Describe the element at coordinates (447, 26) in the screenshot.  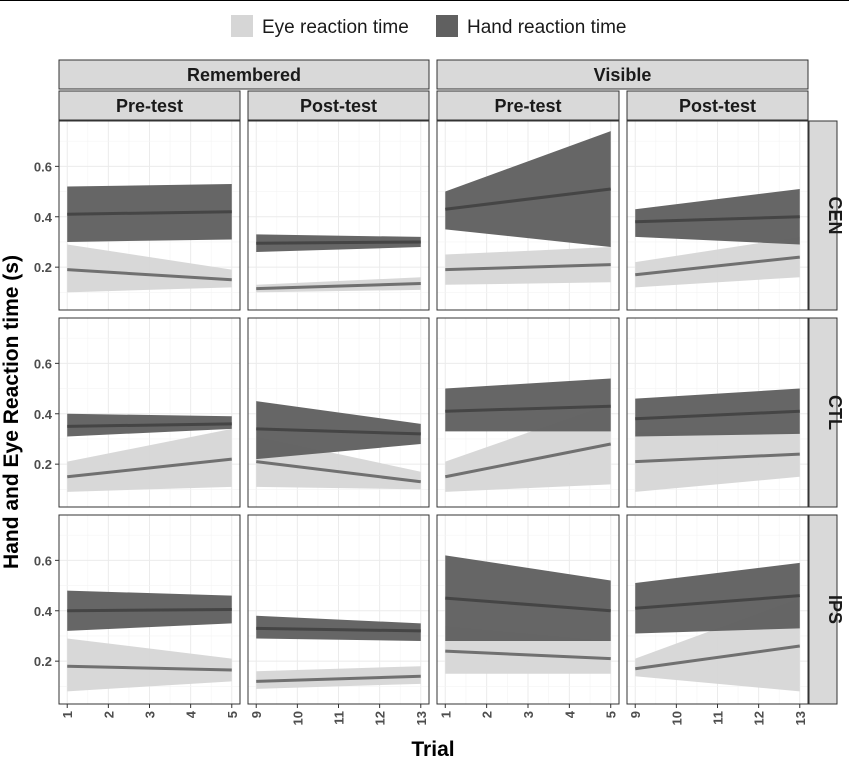
I see `legend-key-hand` at that location.